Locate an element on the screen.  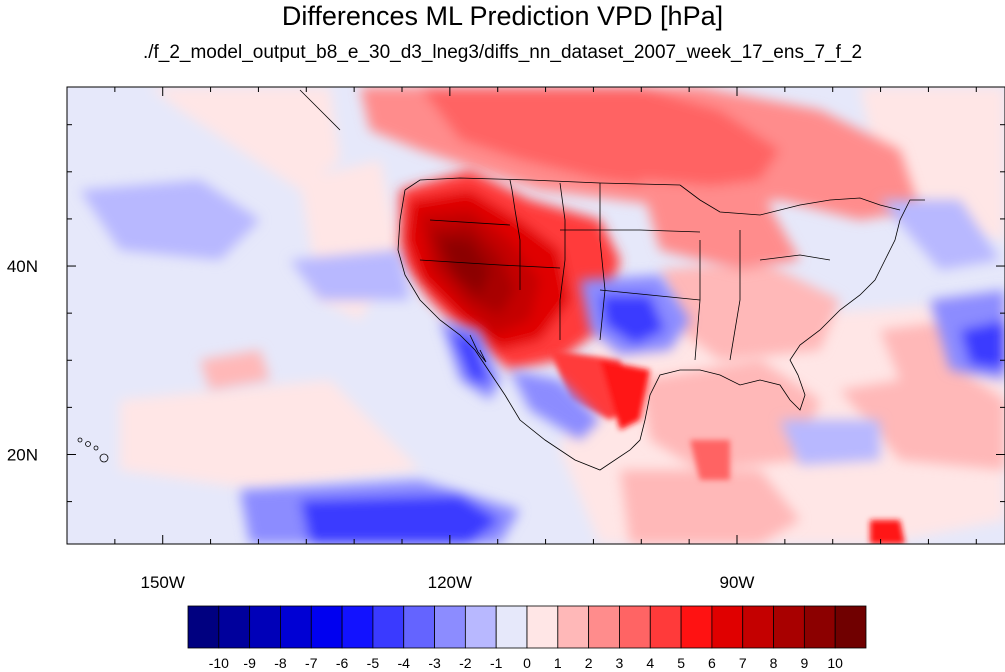
colorbar-label: -7 is located at coordinates (311, 663).